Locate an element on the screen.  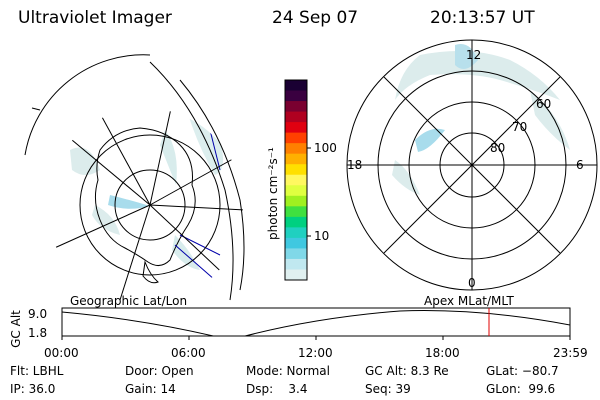
mlt-label-18: 18 is located at coordinates (355, 165).